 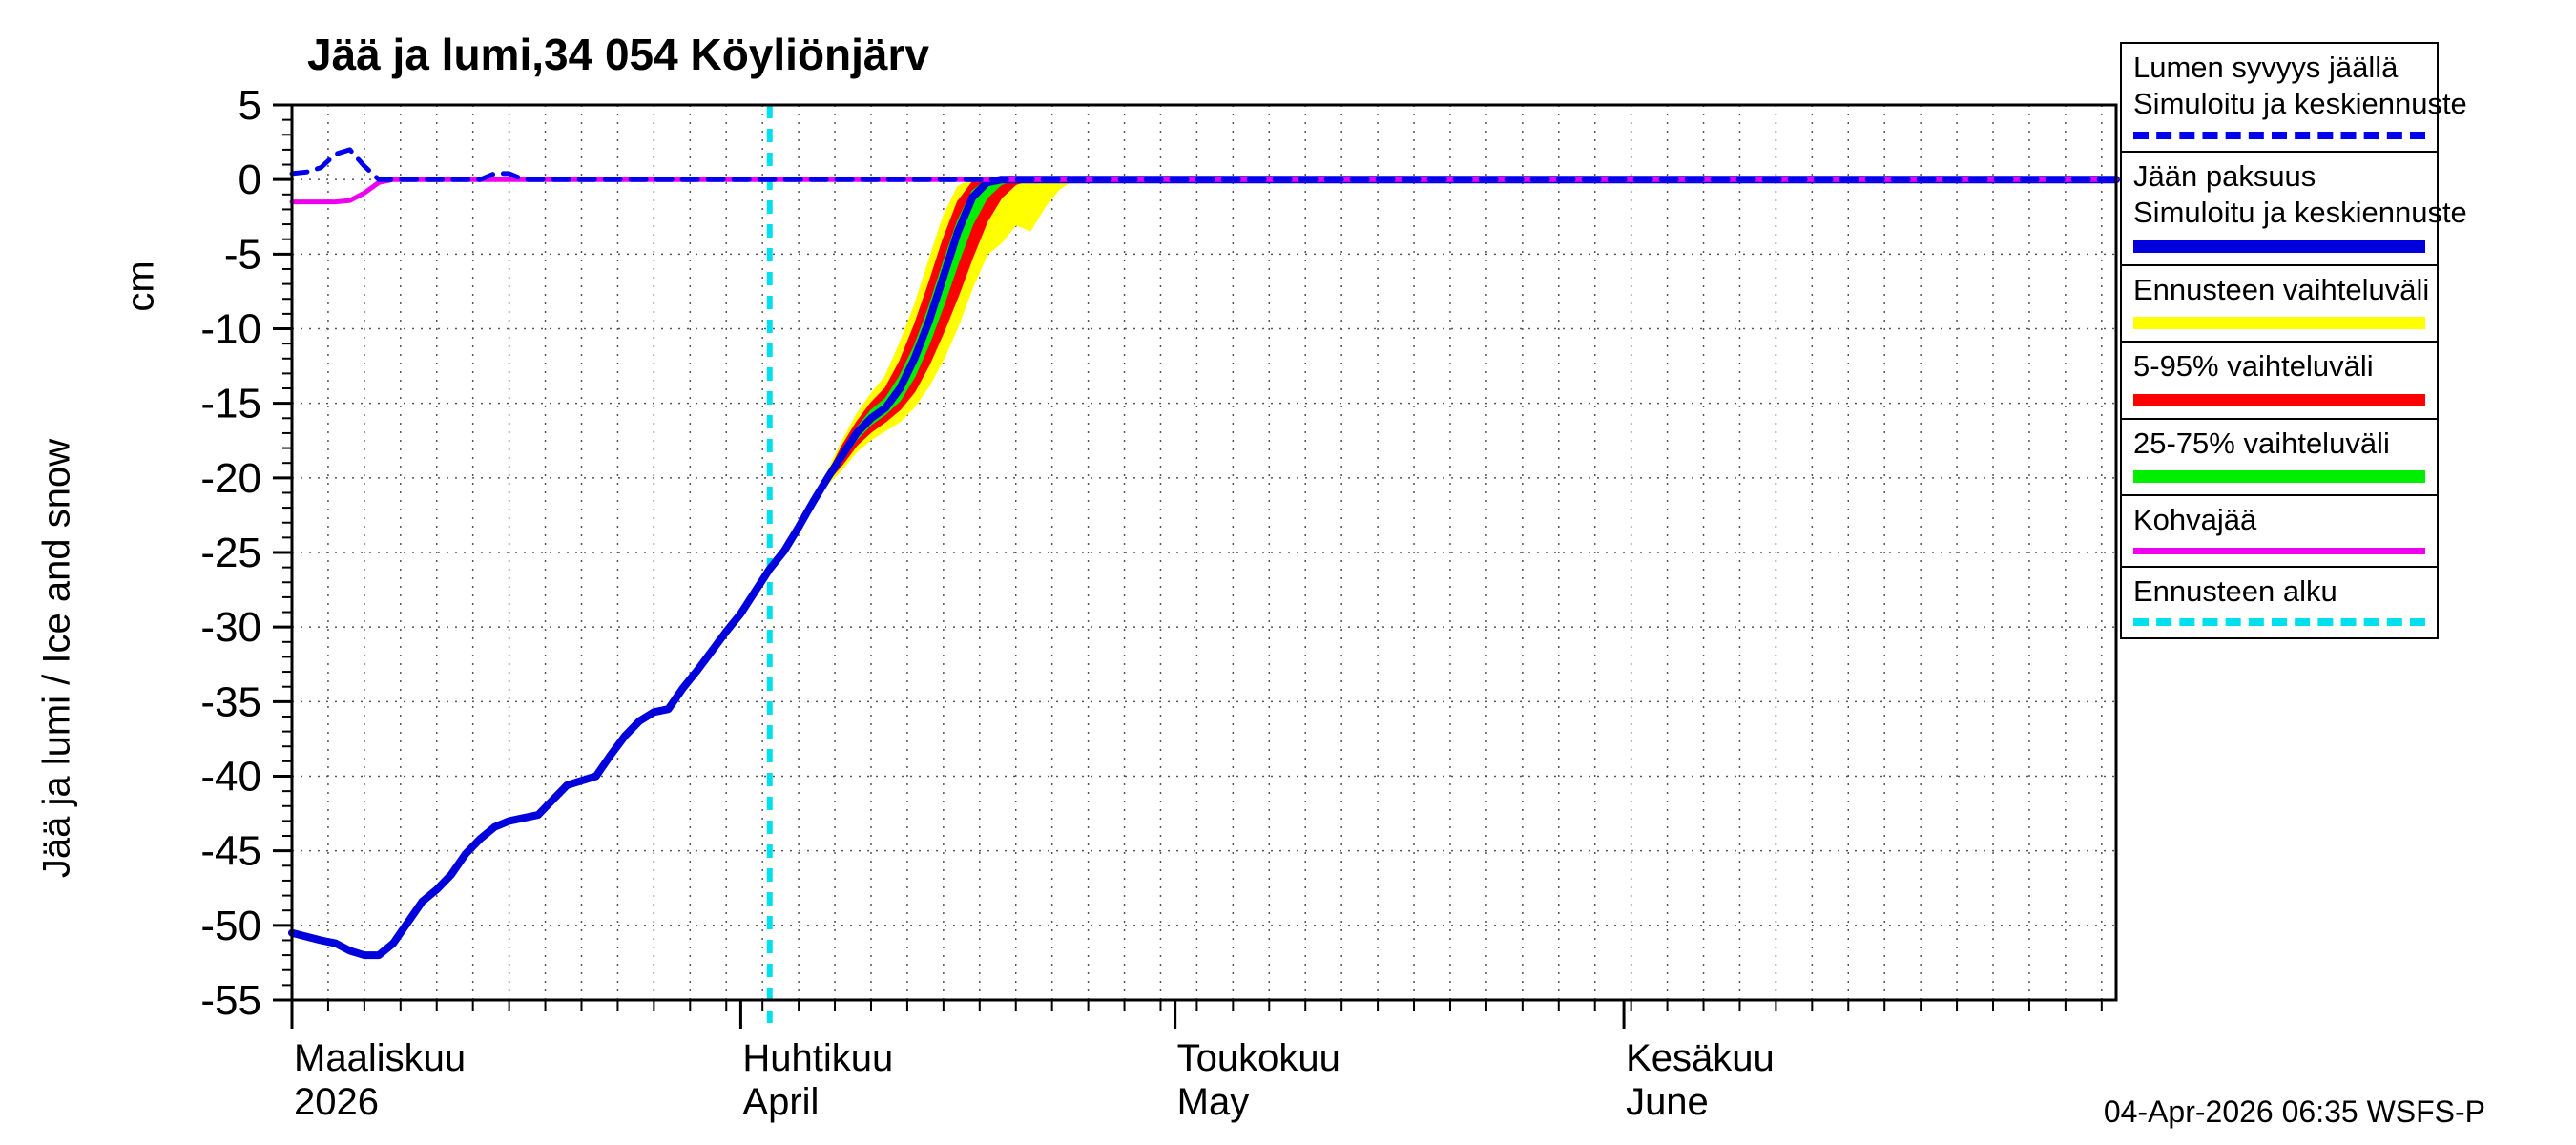 What do you see at coordinates (230, 702) in the screenshot?
I see `y-tick-label: -35` at bounding box center [230, 702].